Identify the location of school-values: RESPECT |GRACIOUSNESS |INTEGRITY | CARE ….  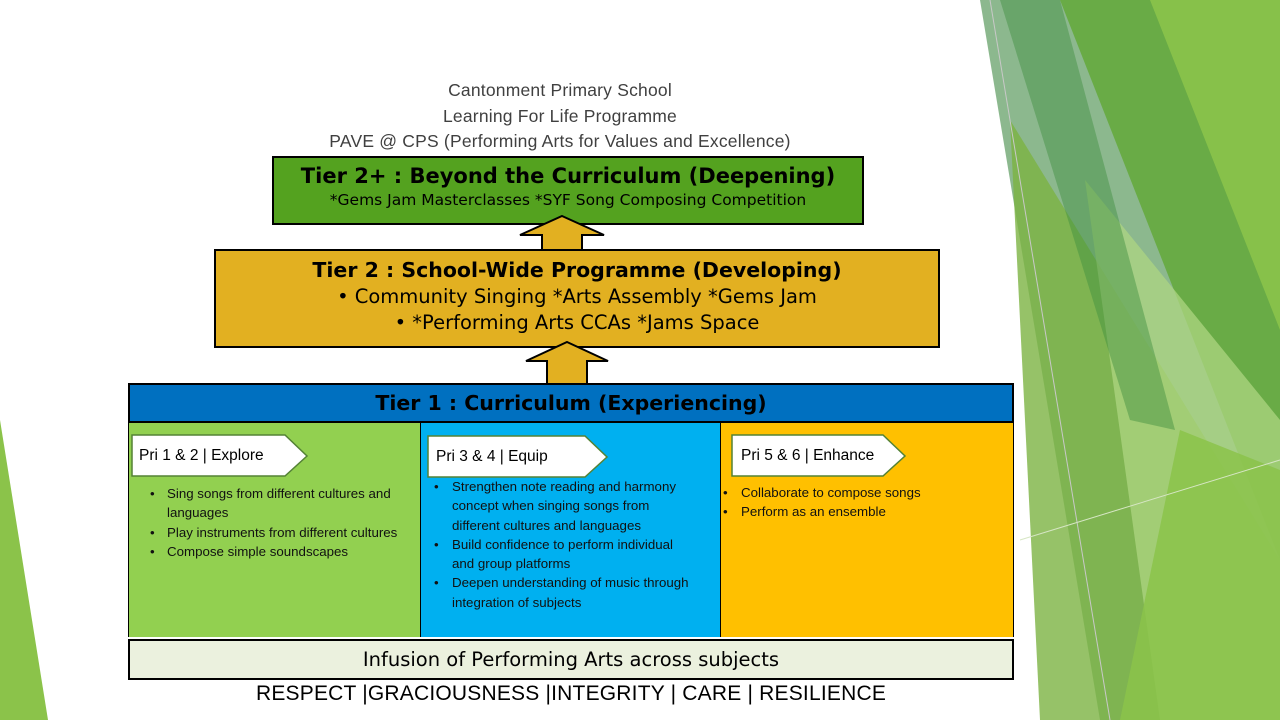
(571, 693).